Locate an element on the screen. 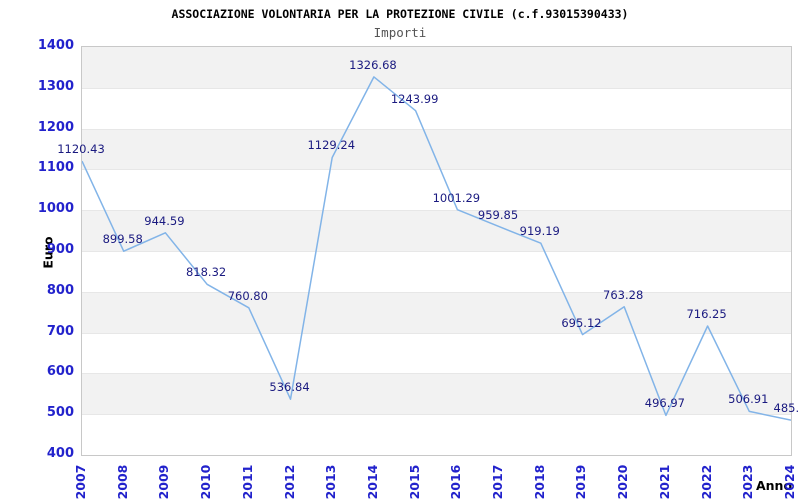 The image size is (800, 500). y-tick-label: 800 is located at coordinates (60, 290).